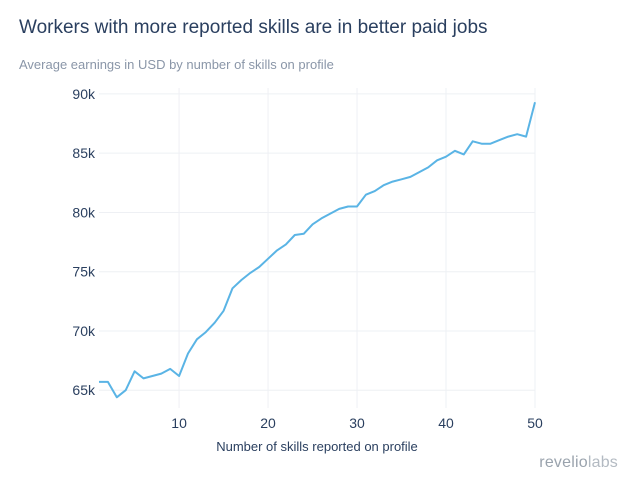 This screenshot has width=640, height=486. Describe the element at coordinates (563, 462) in the screenshot. I see `brand-part-1: revelio` at that location.